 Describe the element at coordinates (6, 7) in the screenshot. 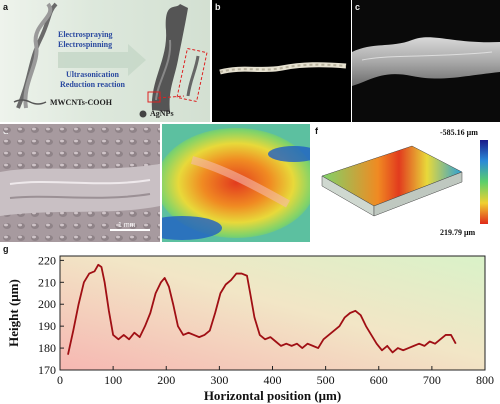

I see `panel-a-label: a` at that location.